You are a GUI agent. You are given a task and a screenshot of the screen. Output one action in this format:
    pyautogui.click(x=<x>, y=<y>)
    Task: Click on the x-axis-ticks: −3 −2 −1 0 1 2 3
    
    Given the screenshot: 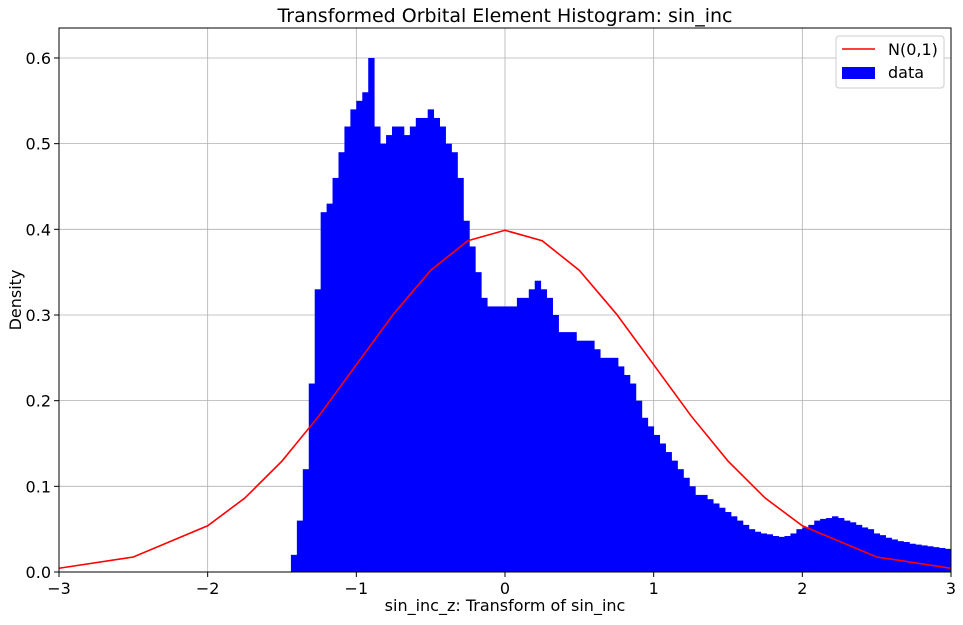 What is the action you would take?
    pyautogui.click(x=501, y=585)
    